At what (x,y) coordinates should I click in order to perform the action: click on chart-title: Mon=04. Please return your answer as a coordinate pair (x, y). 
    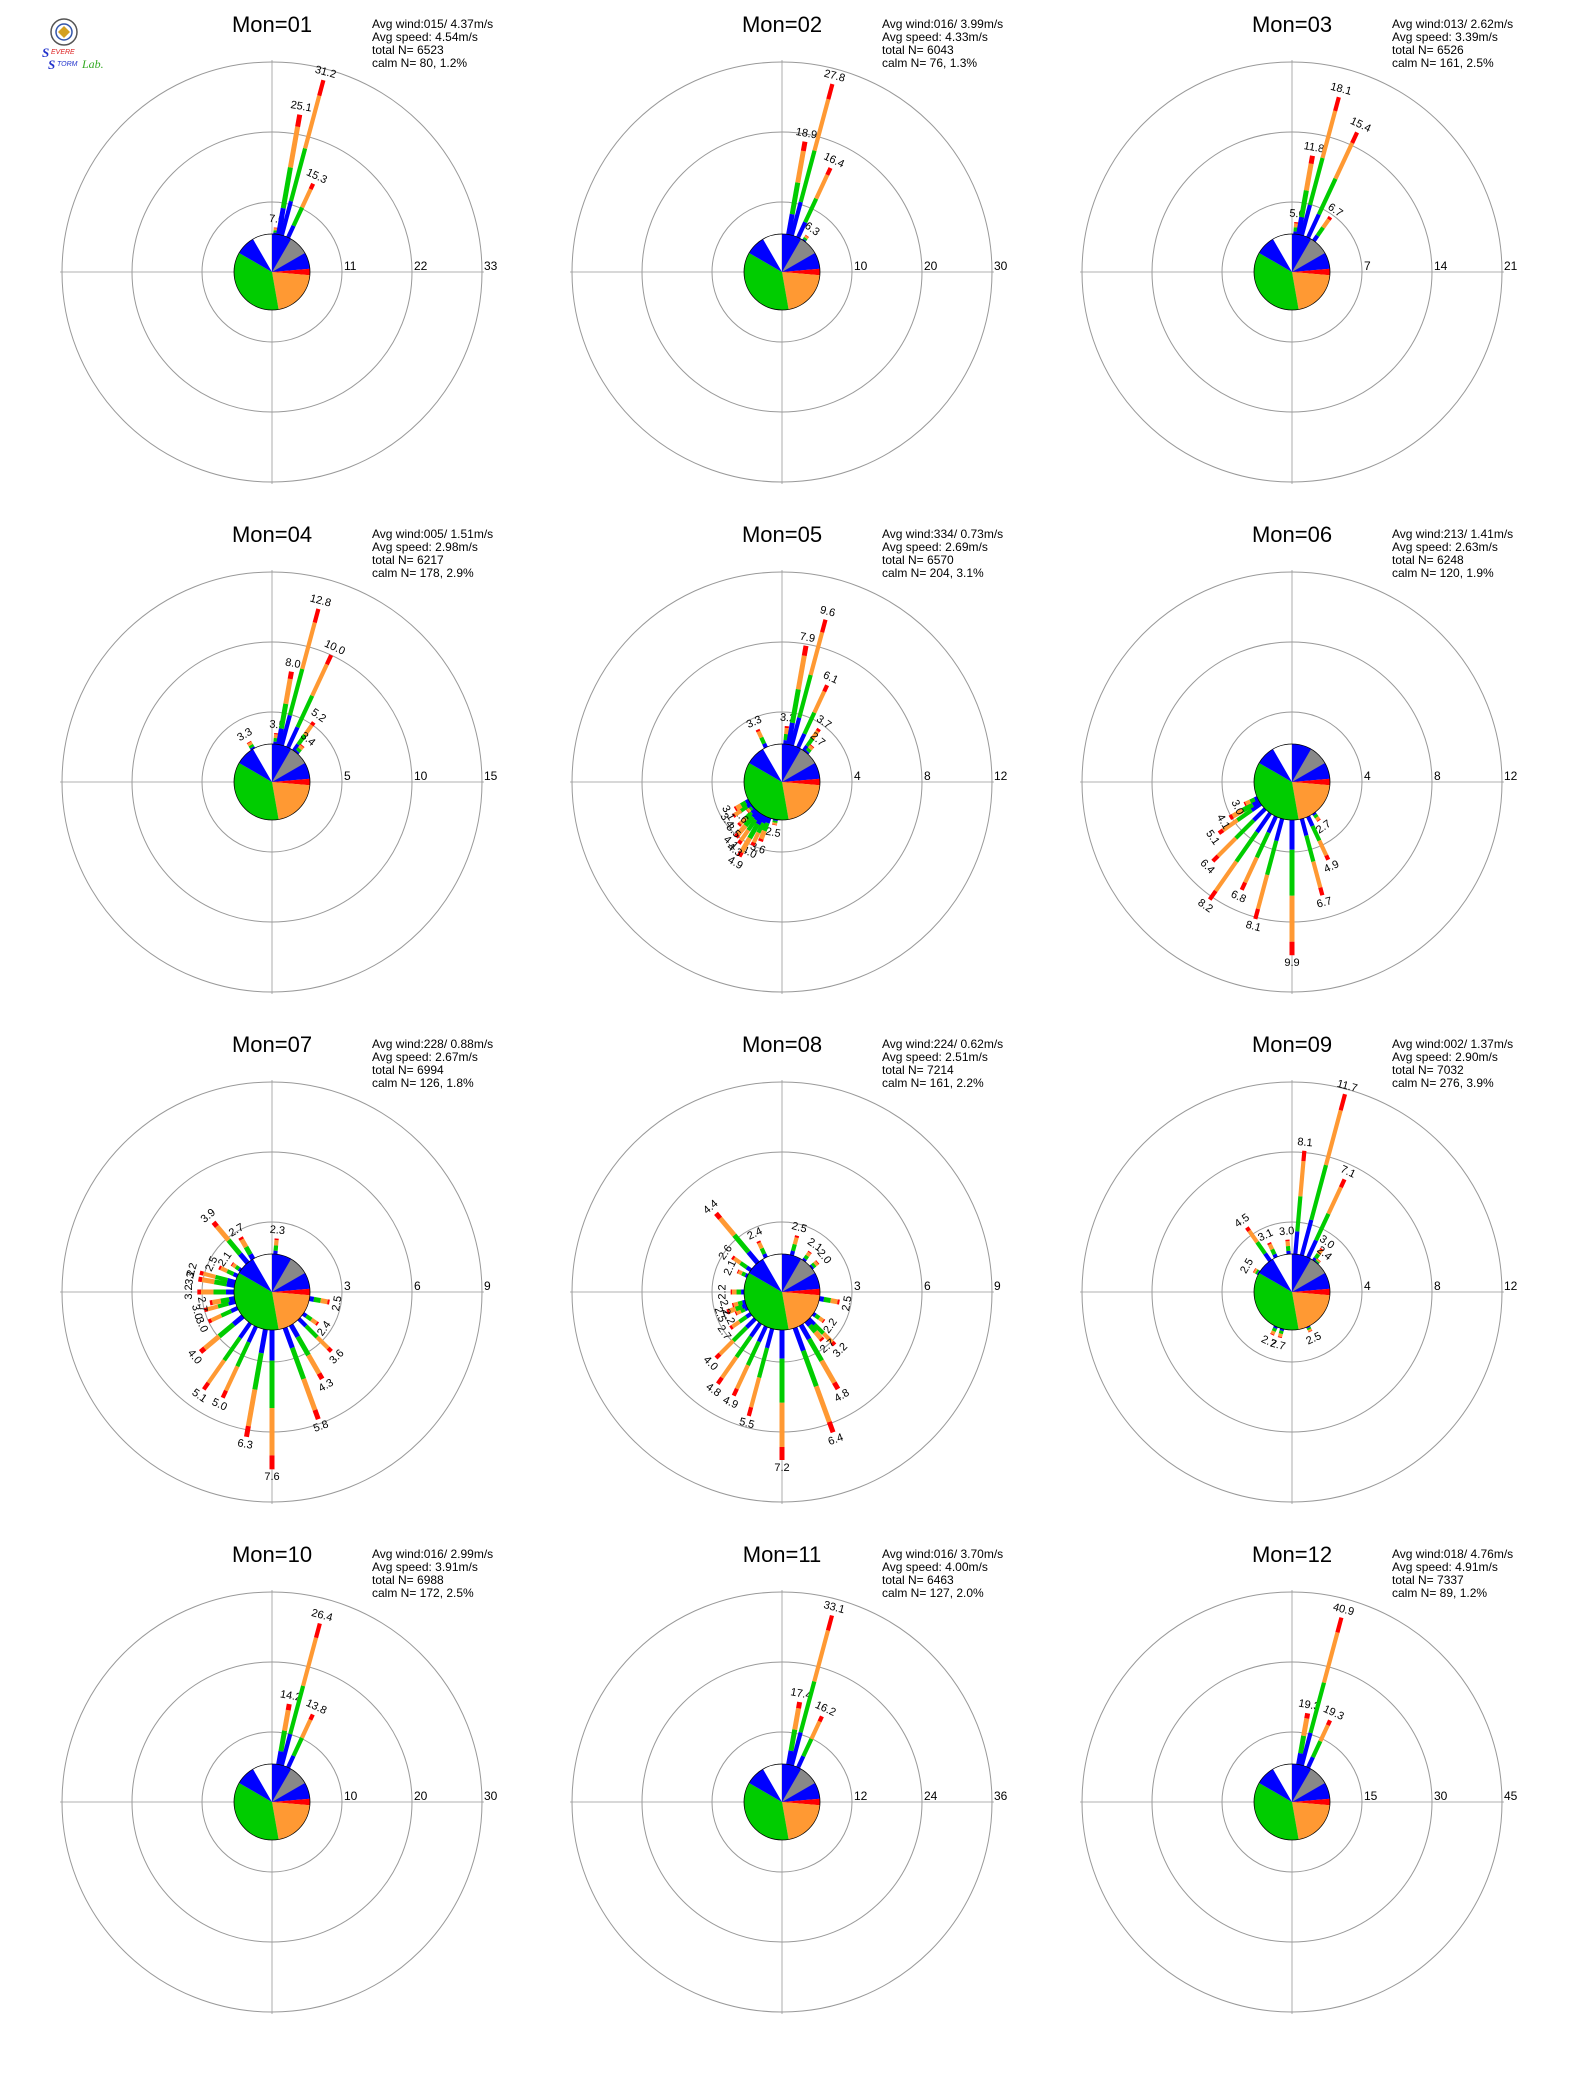
    Looking at the image, I should click on (272, 534).